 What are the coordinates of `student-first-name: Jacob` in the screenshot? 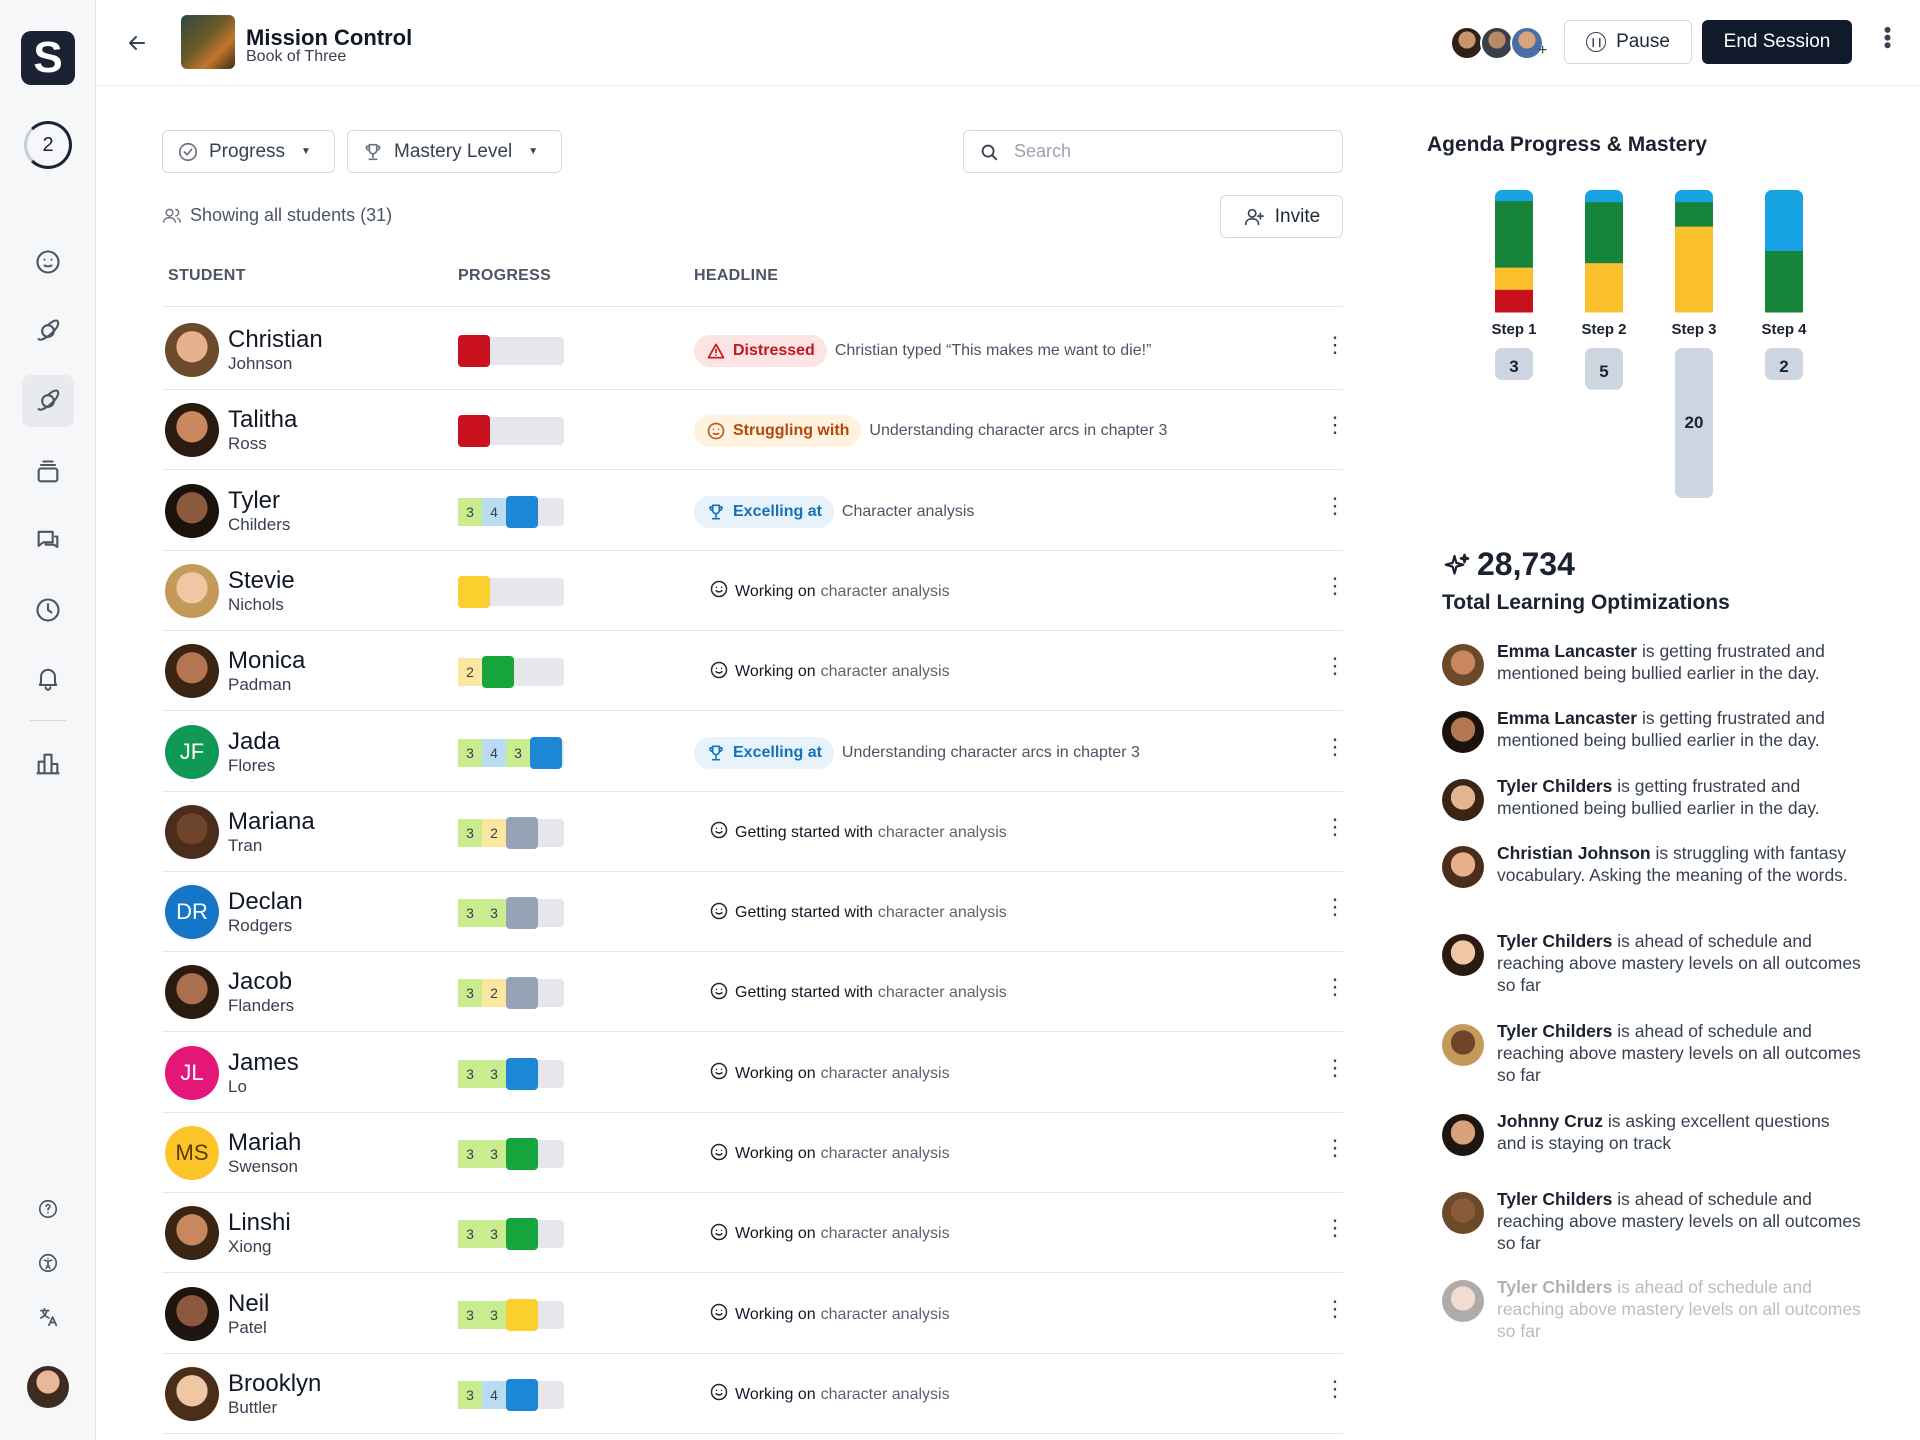 It's located at (260, 982).